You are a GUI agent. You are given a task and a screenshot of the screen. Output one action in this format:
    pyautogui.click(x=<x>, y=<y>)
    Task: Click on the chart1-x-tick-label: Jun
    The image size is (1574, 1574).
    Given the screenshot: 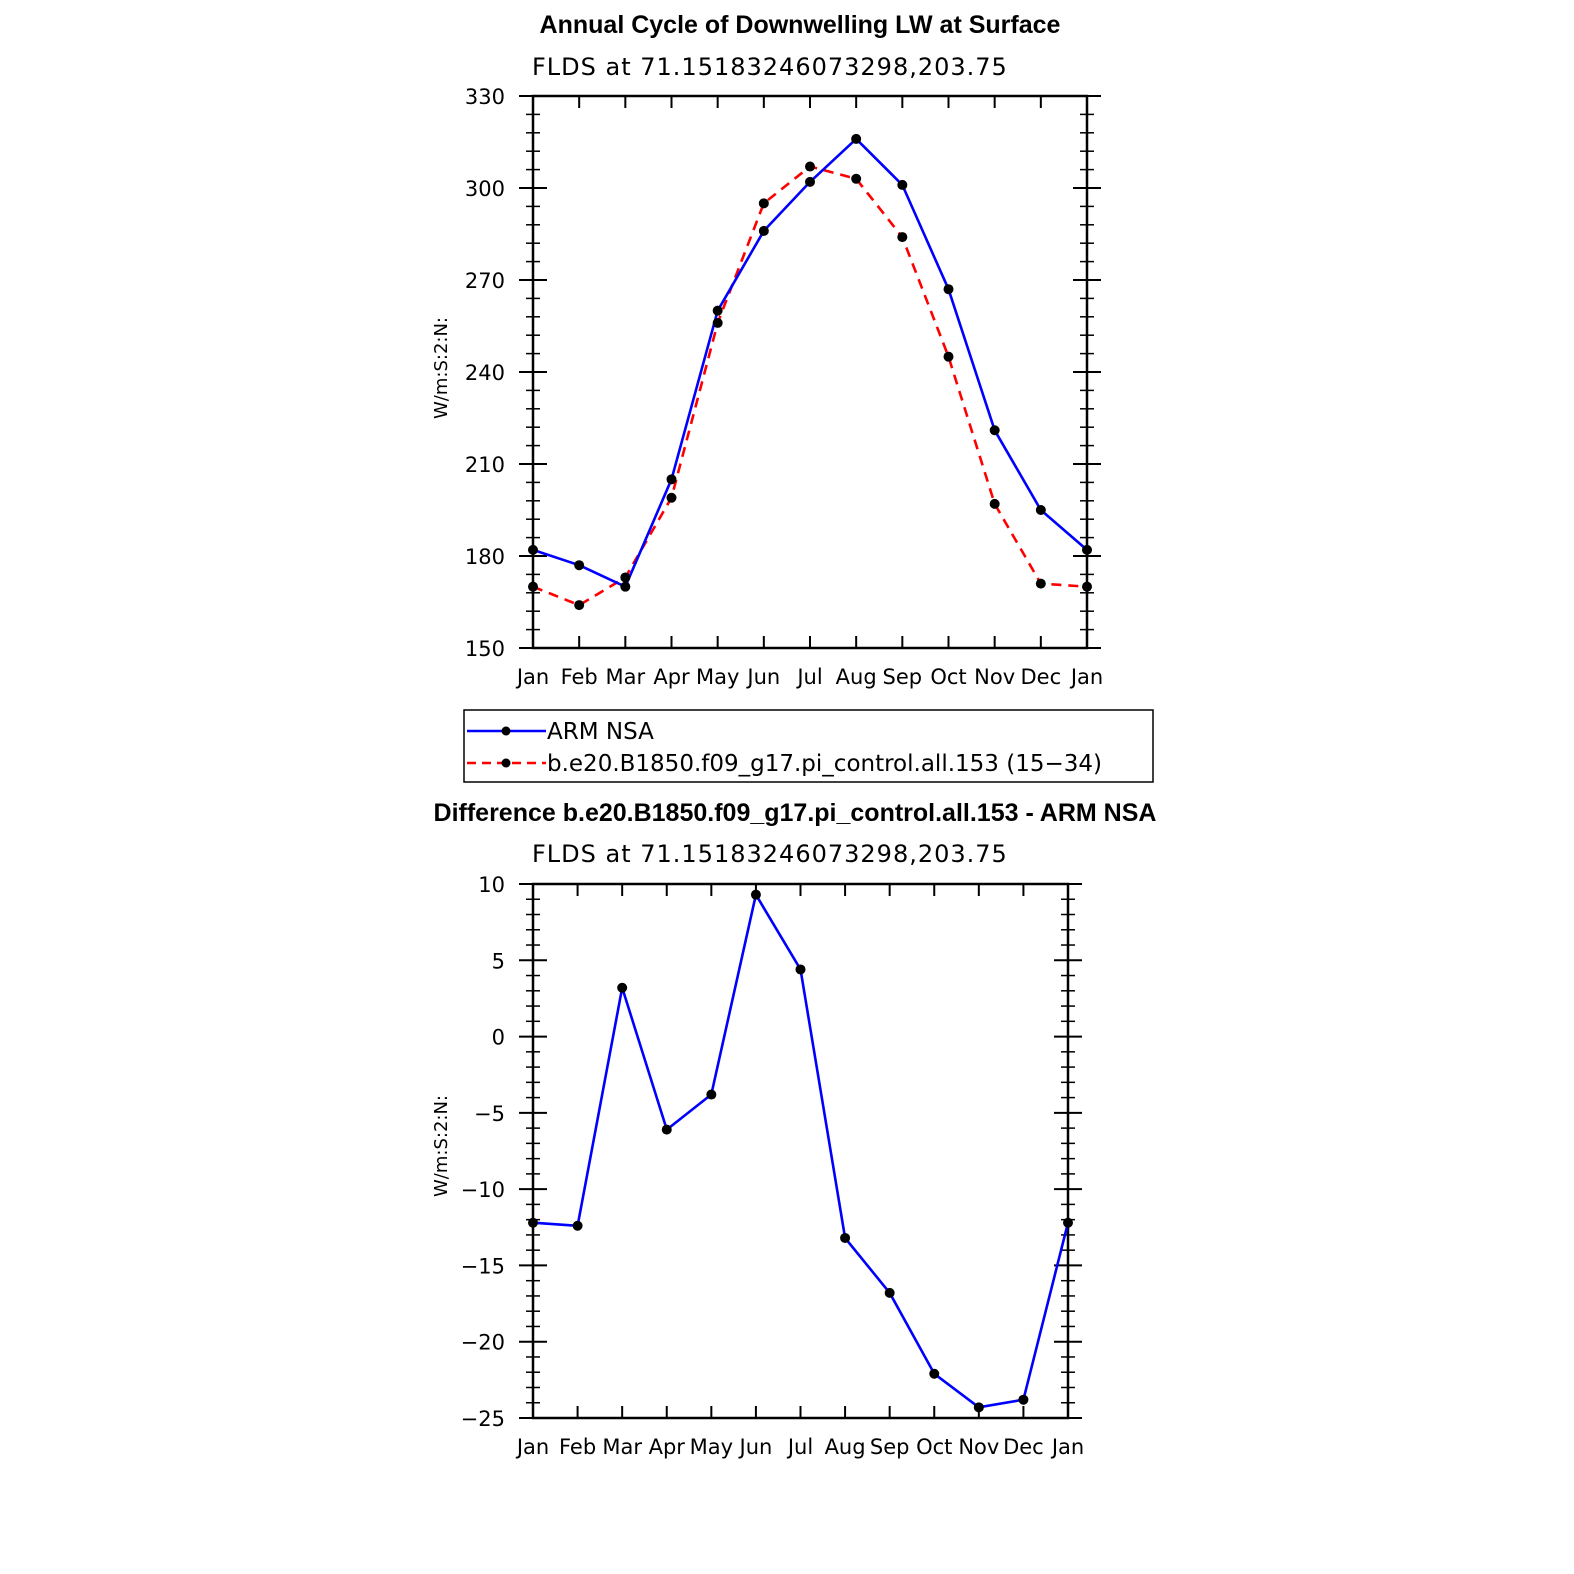 What is the action you would take?
    pyautogui.click(x=762, y=677)
    